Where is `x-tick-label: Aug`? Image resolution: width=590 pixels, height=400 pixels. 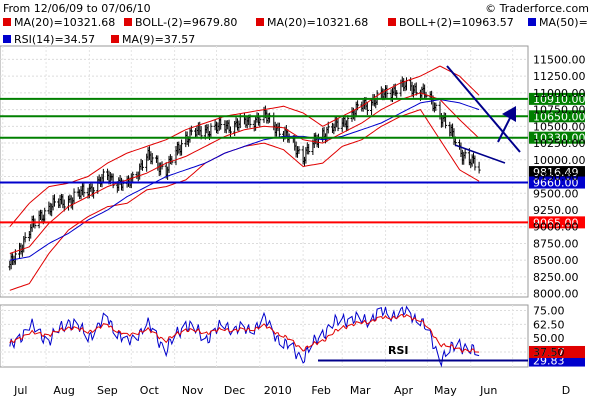
x-tick-label: Aug is located at coordinates (63, 390).